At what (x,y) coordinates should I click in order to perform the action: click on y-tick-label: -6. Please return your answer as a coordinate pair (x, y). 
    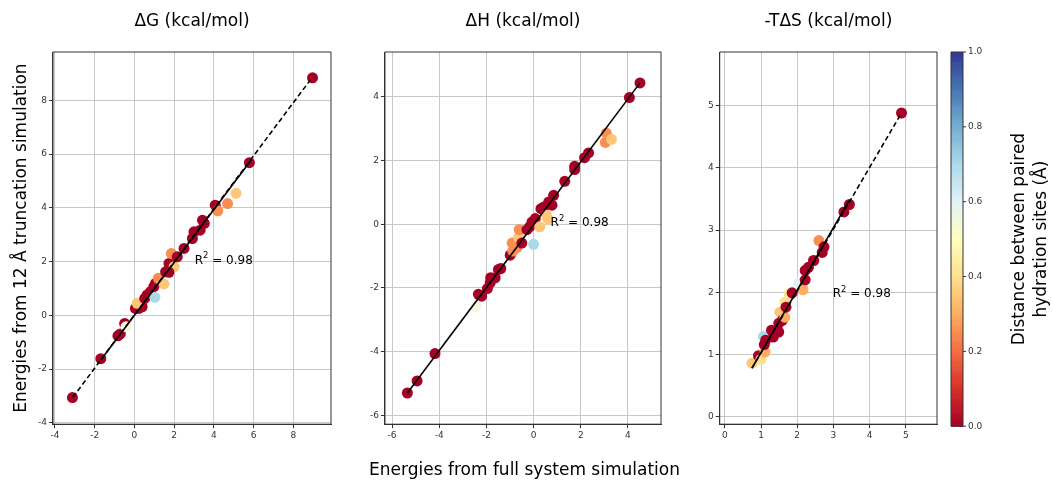
    Looking at the image, I should click on (374, 414).